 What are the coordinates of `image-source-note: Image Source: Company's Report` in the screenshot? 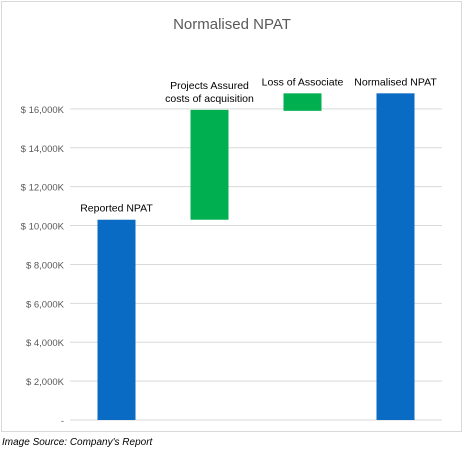 It's located at (77, 442).